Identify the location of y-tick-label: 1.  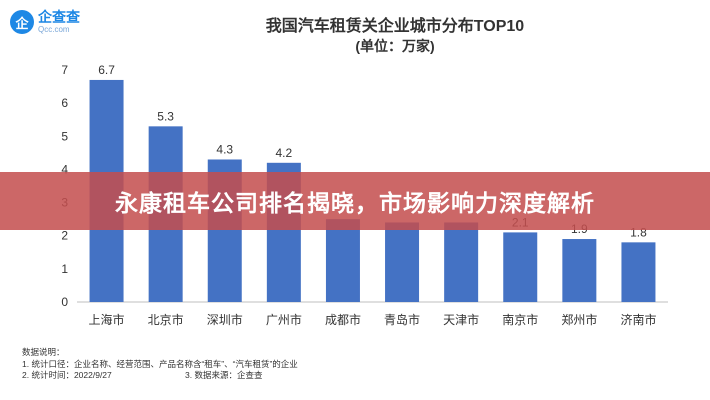
(64, 269).